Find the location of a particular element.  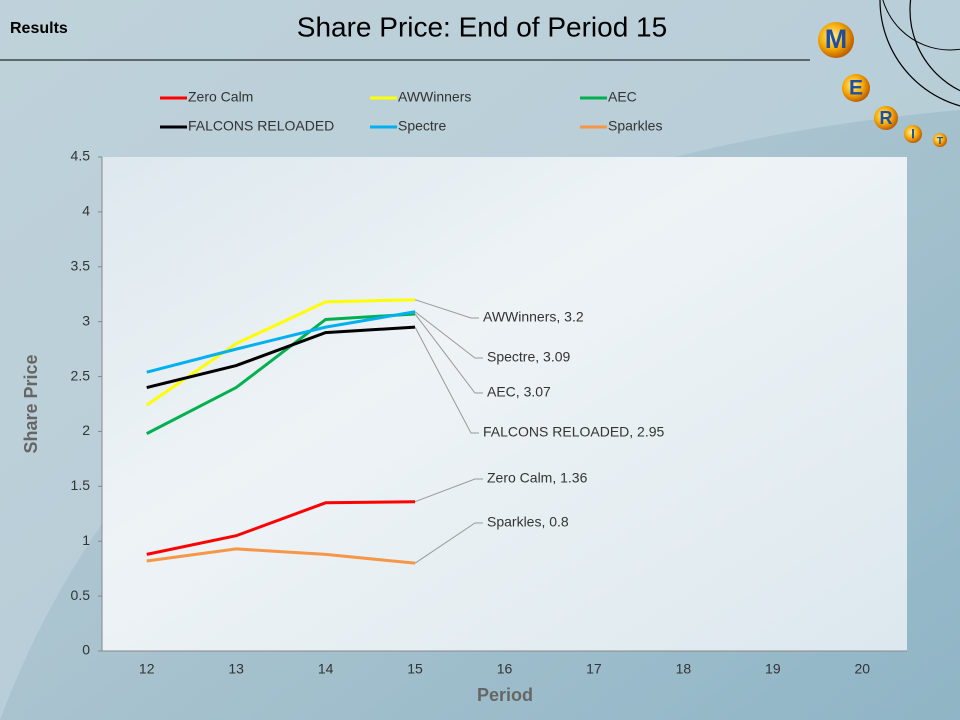

y-tick-label: 2.5 is located at coordinates (81, 375).